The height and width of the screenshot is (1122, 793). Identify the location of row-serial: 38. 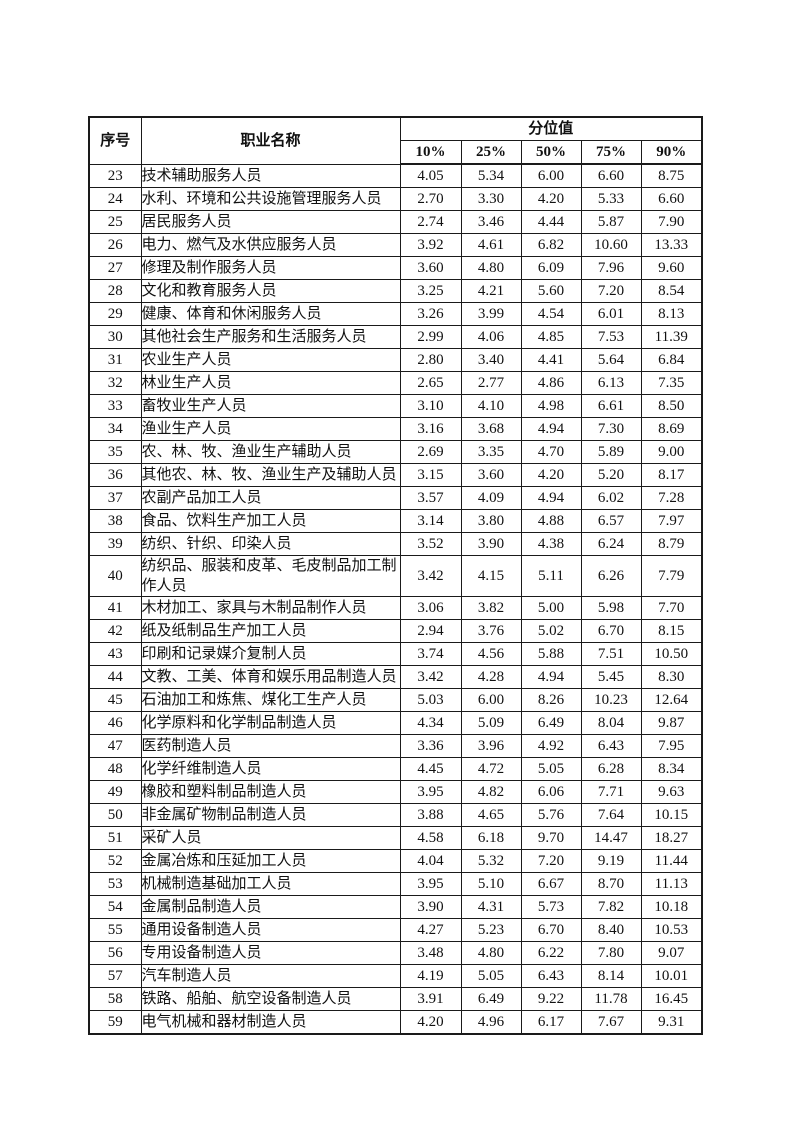
(115, 521).